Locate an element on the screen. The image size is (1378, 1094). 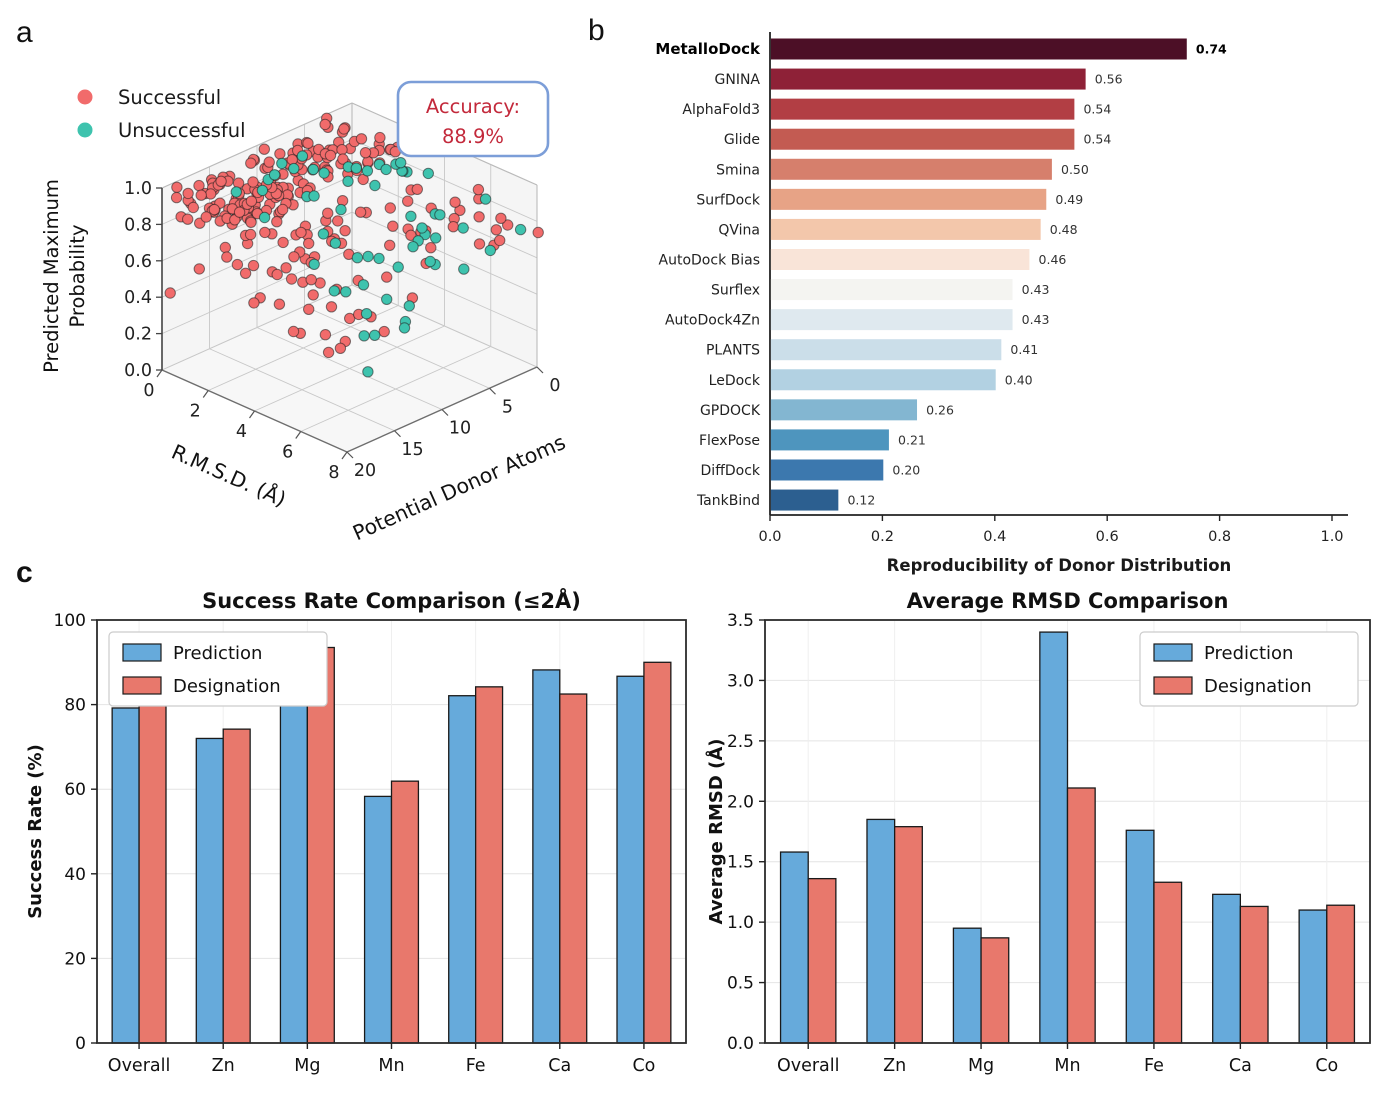
legend-patch-designation is located at coordinates (1173, 685).